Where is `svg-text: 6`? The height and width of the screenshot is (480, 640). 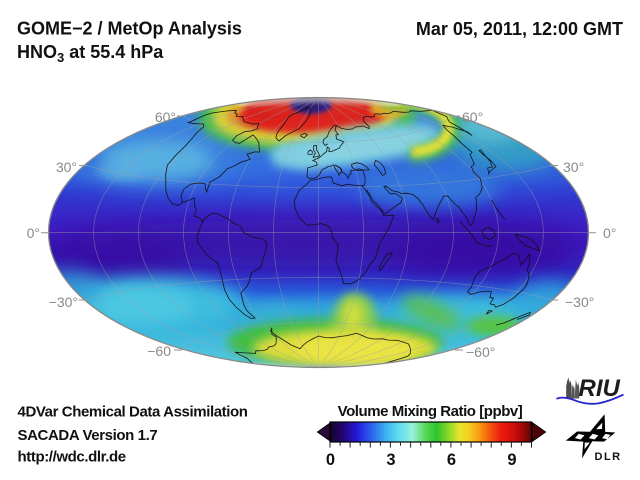
svg-text: 6 is located at coordinates (451, 460).